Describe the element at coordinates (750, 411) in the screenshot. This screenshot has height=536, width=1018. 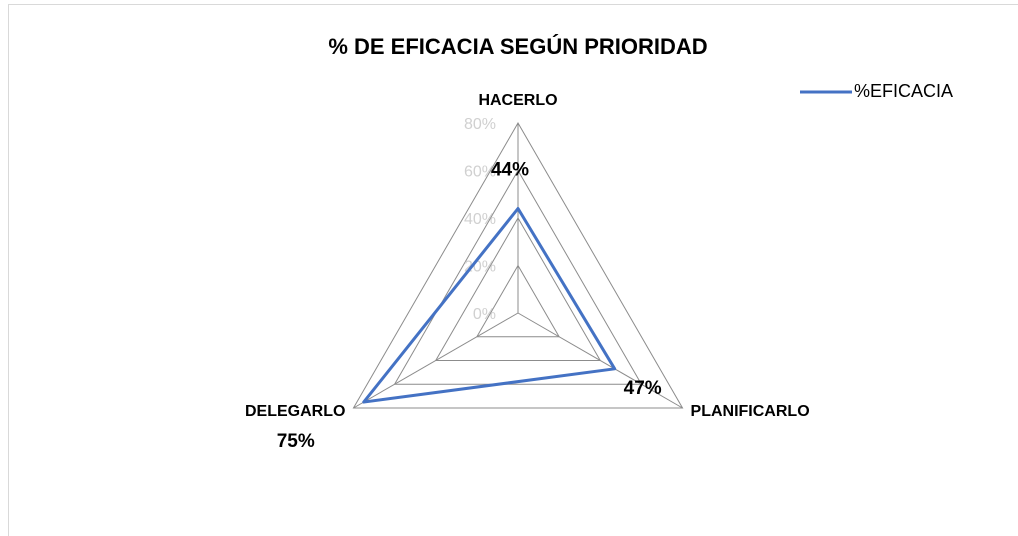
I see `category-label: PLANIFICARLO` at that location.